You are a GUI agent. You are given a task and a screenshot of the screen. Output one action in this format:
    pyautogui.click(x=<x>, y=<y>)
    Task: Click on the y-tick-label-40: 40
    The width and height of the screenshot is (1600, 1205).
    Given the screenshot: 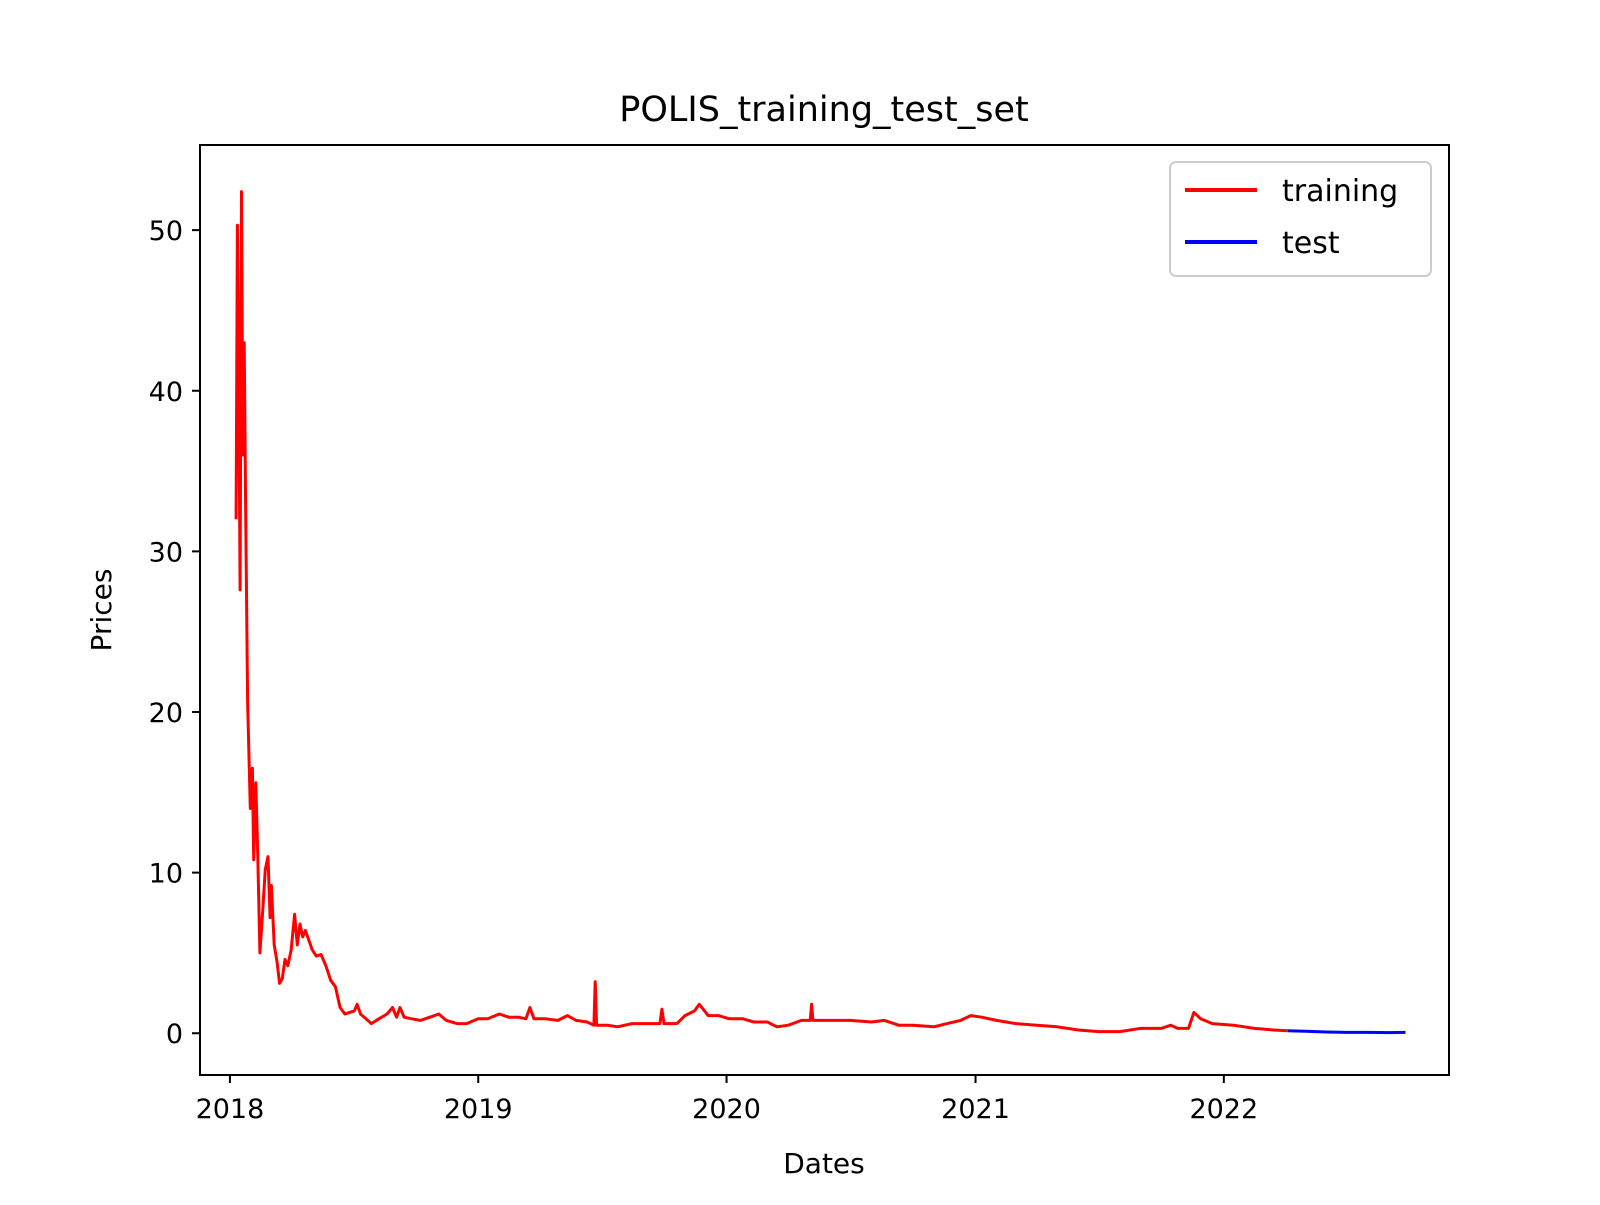 What is the action you would take?
    pyautogui.click(x=166, y=392)
    